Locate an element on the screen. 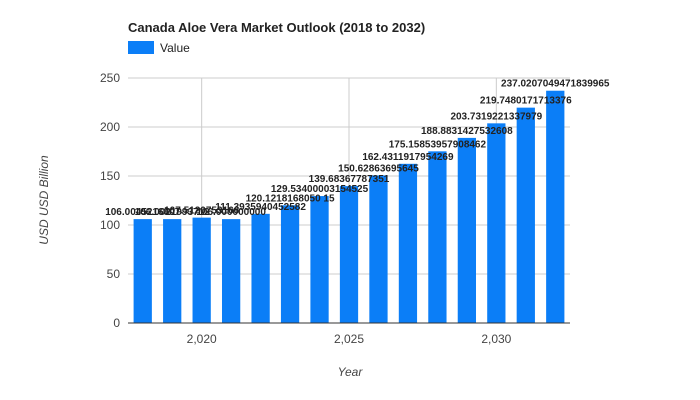 Image resolution: width=700 pixels, height=400 pixels. data-label-2025: 139.68367787351 is located at coordinates (349, 179).